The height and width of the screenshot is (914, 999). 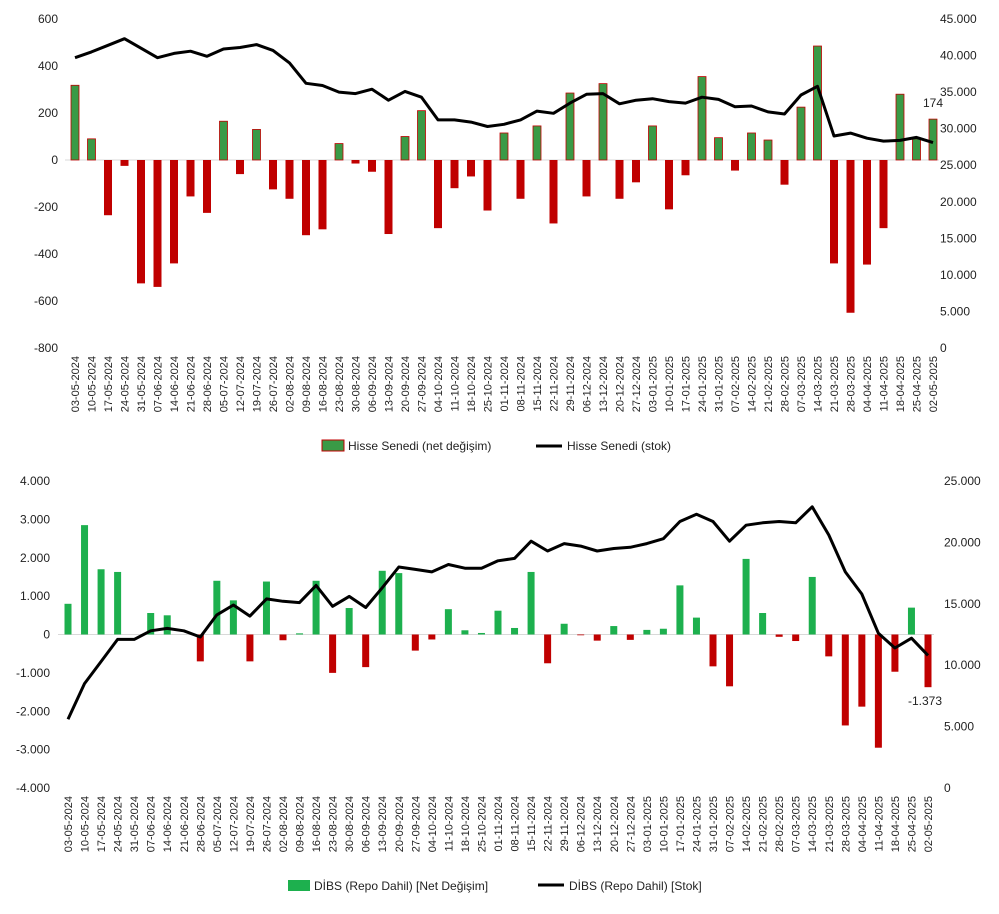 I want to click on x-tick-label: 05-07-2024, so click(x=225, y=384).